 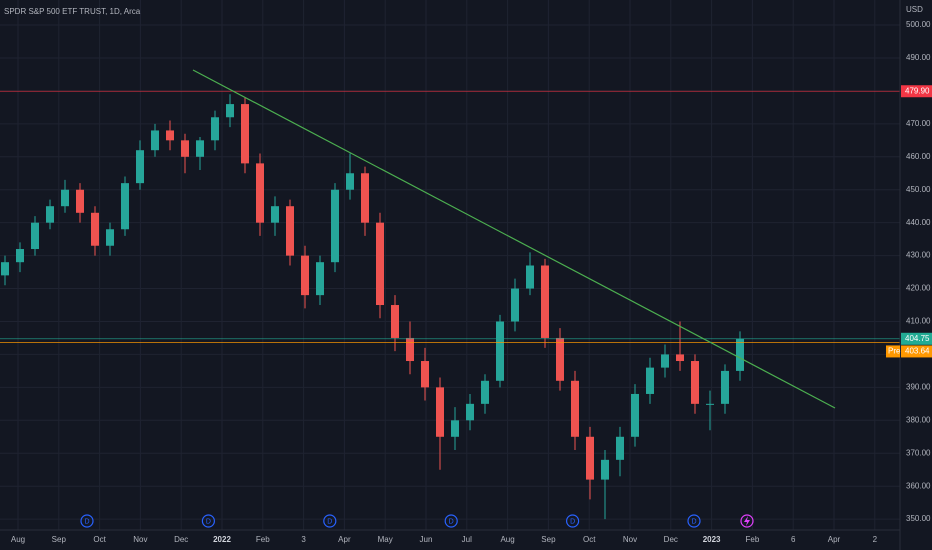 I want to click on pre-tag-label: Pre, so click(x=894, y=351).